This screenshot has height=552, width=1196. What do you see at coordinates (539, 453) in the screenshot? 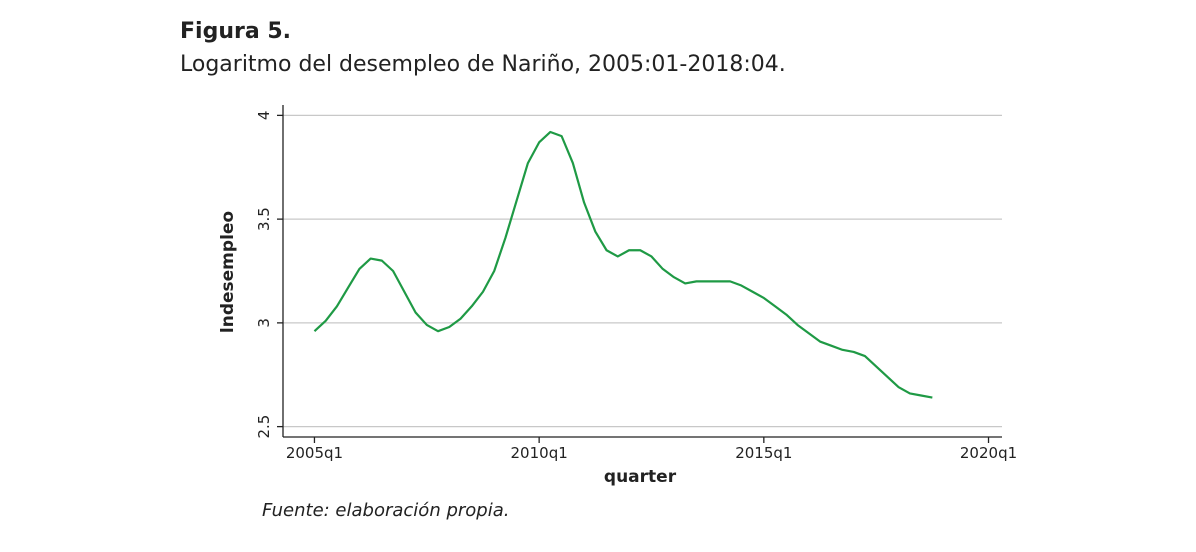
I see `x-tick-label: 2010q1` at bounding box center [539, 453].